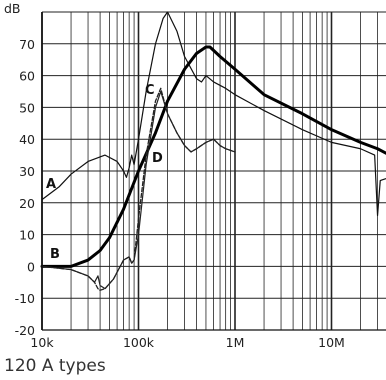 This screenshot has height=380, width=386. What do you see at coordinates (55, 366) in the screenshot?
I see `chart-caption: 120 A types` at bounding box center [55, 366].